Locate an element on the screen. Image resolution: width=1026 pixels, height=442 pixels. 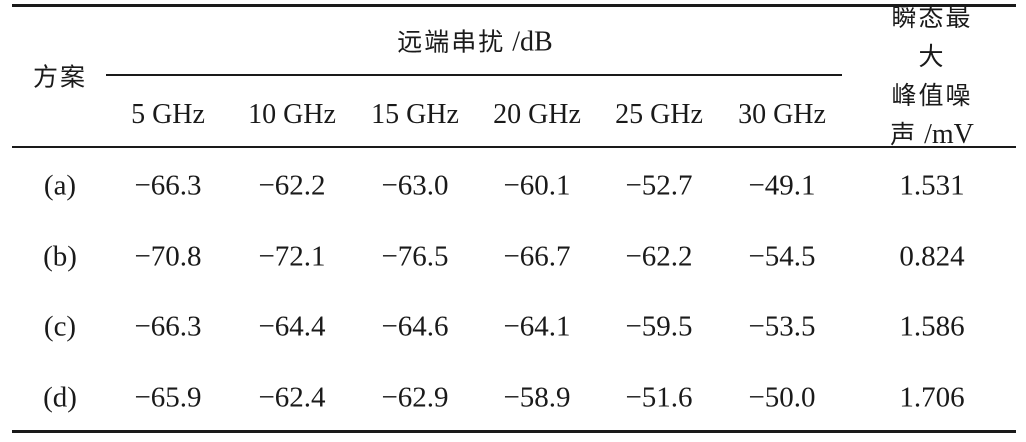
table-cell: −72.1 is located at coordinates (292, 256).